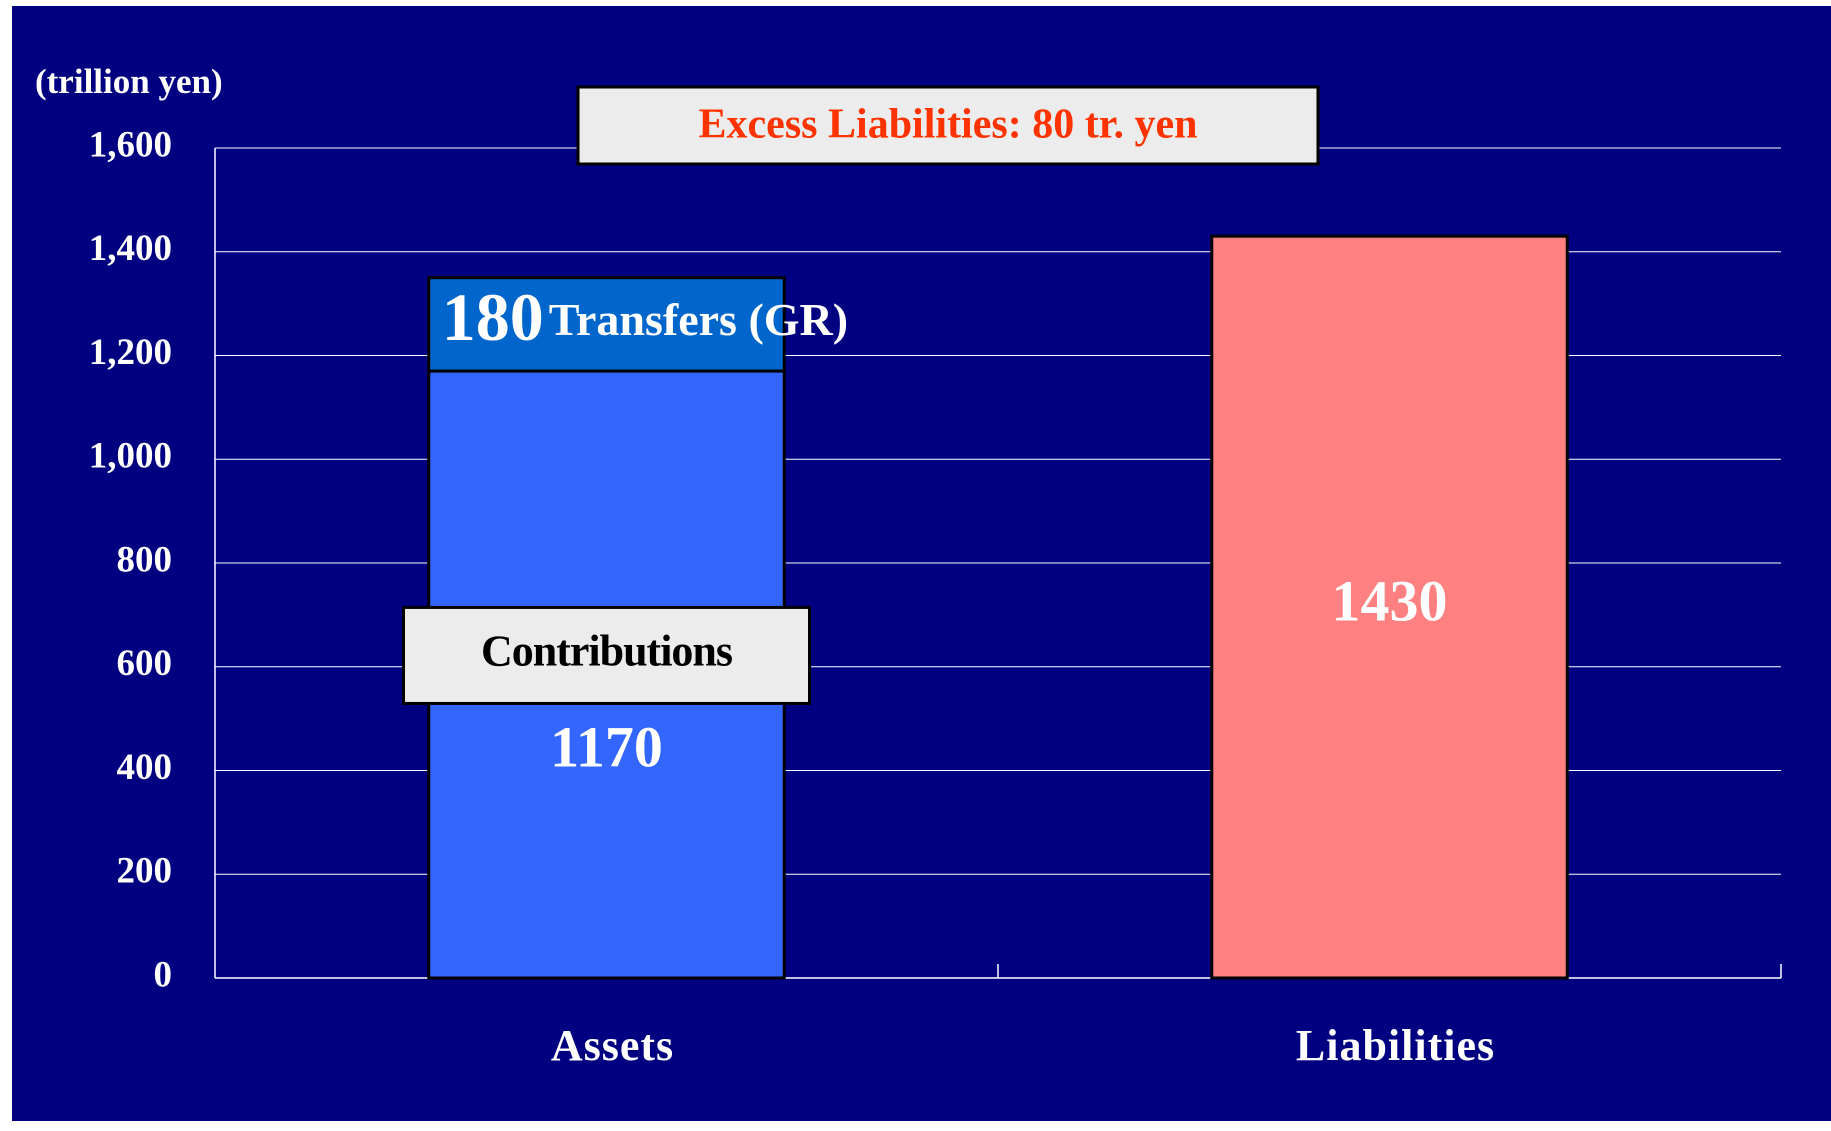 The height and width of the screenshot is (1131, 1831). I want to click on data-label: 180, so click(493, 317).